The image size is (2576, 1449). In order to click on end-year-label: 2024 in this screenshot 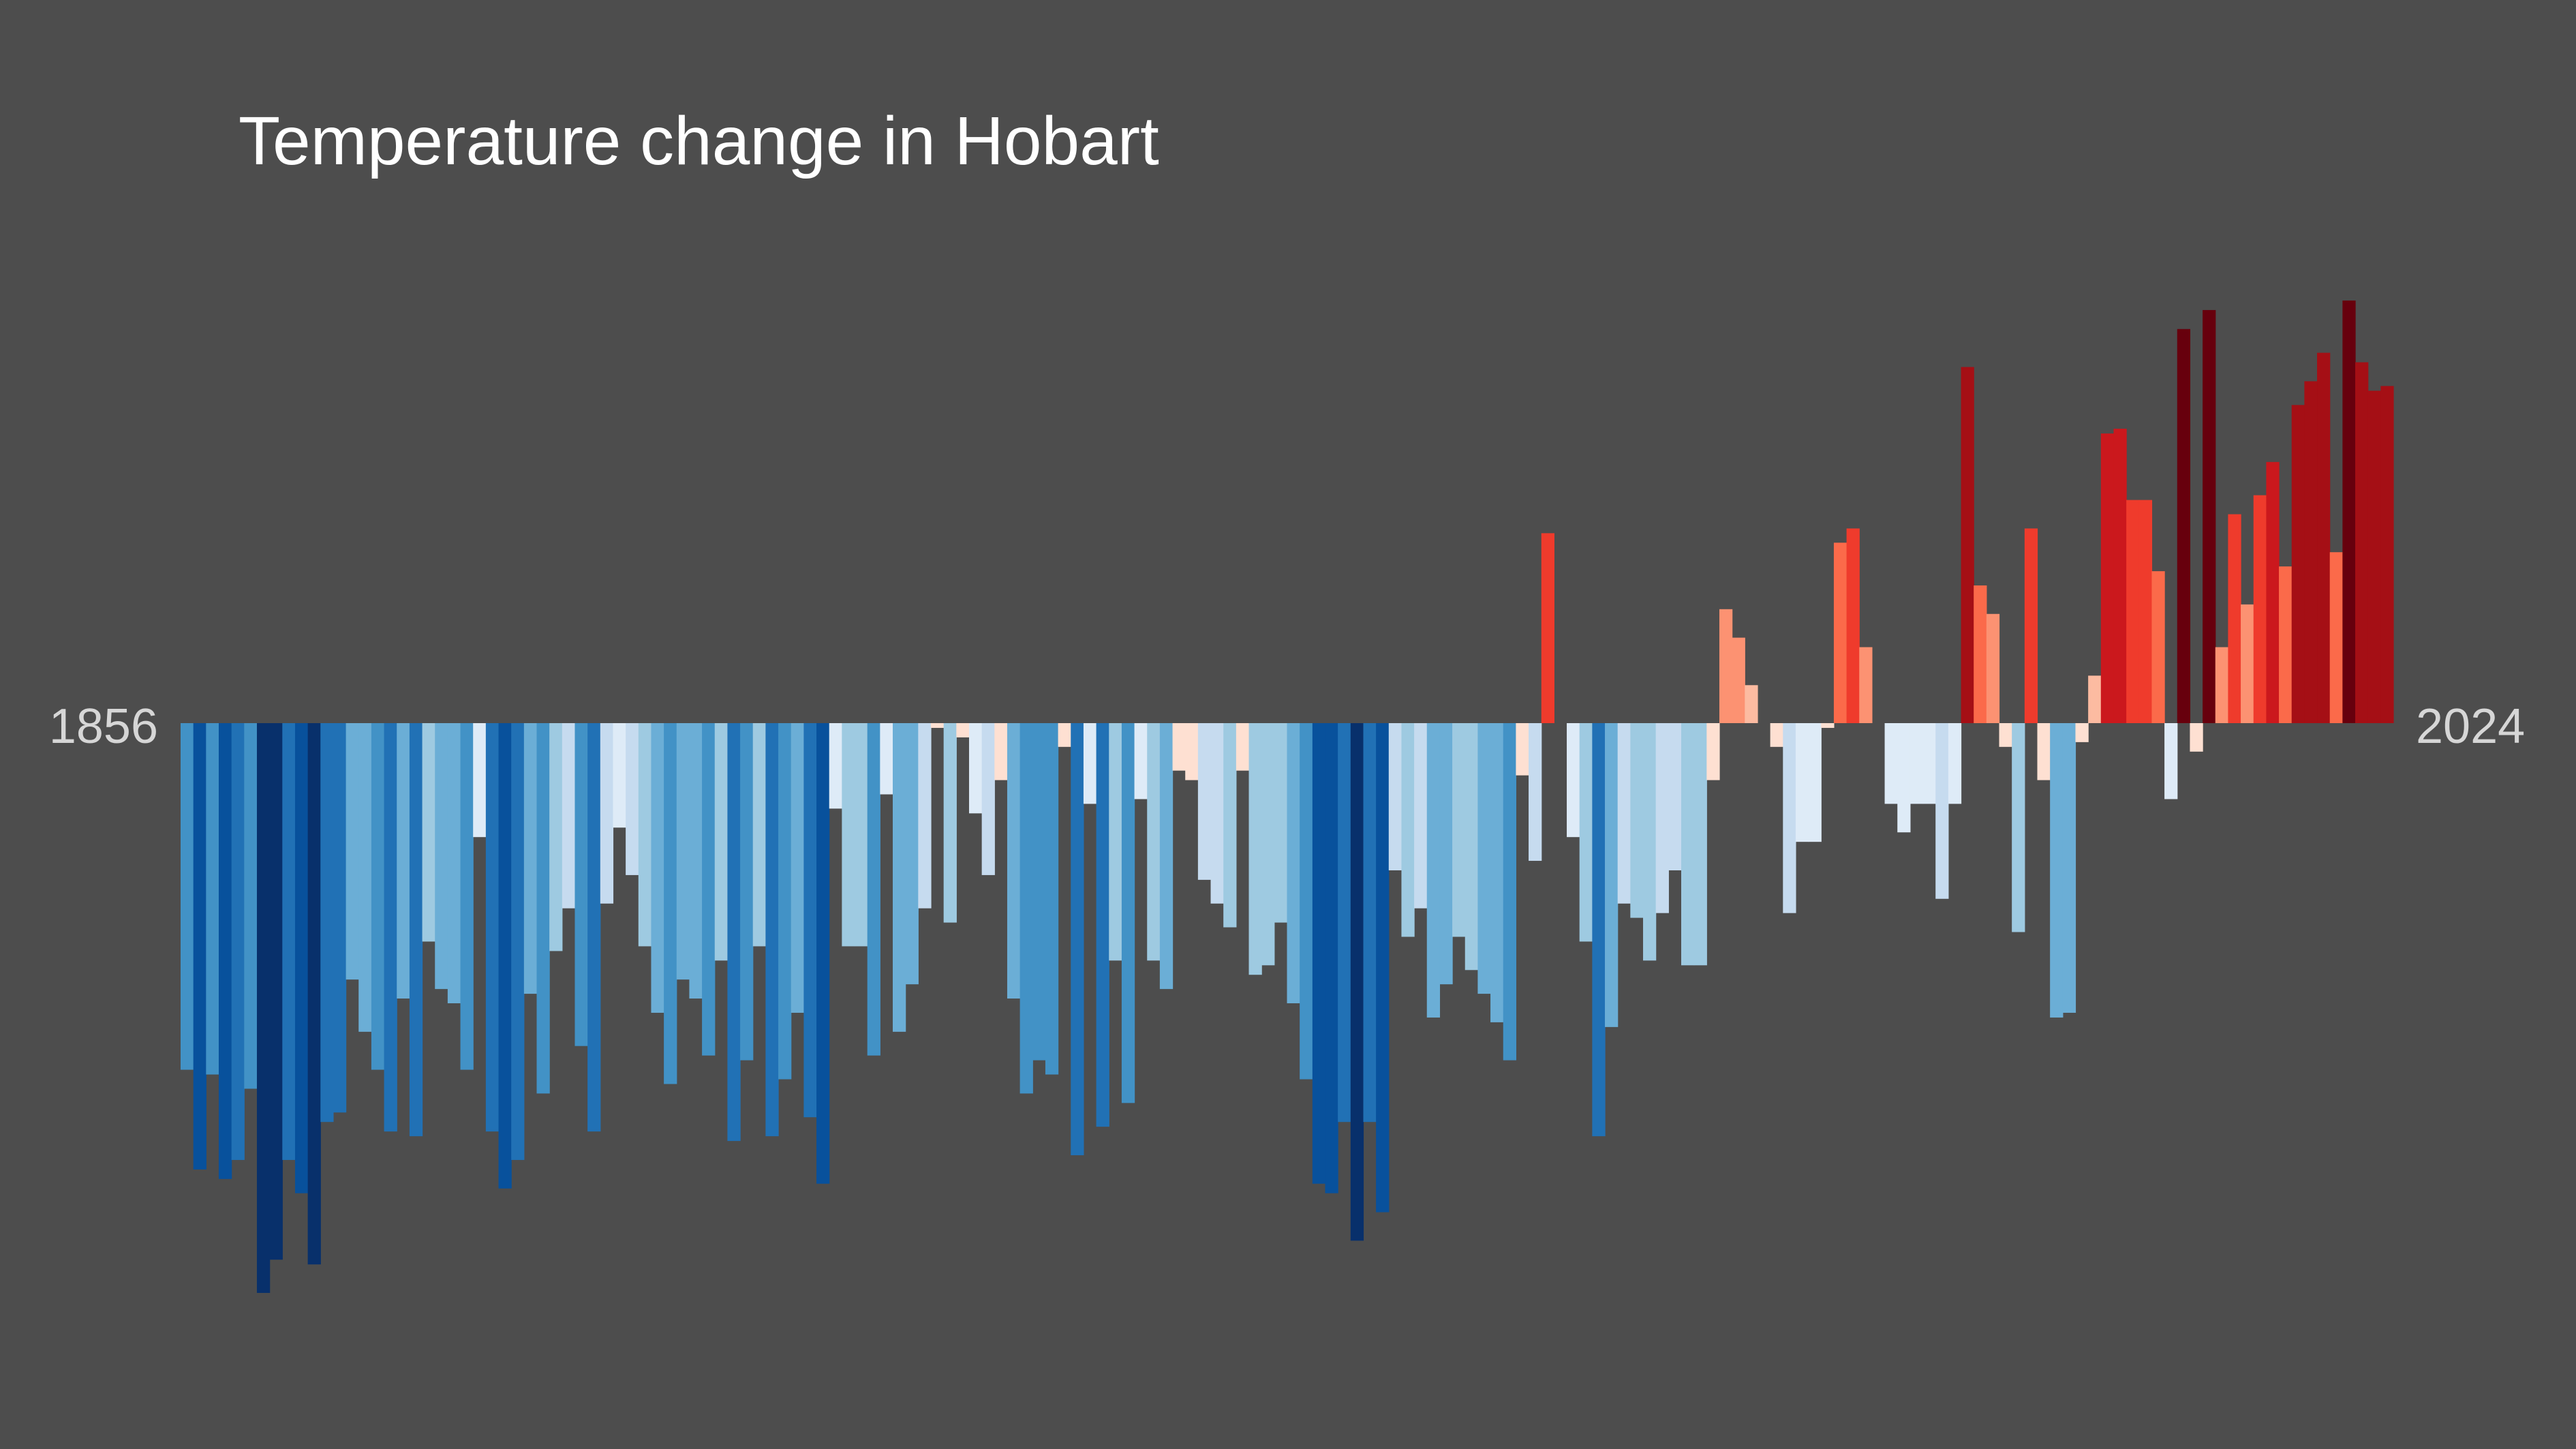, I will do `click(2470, 726)`.